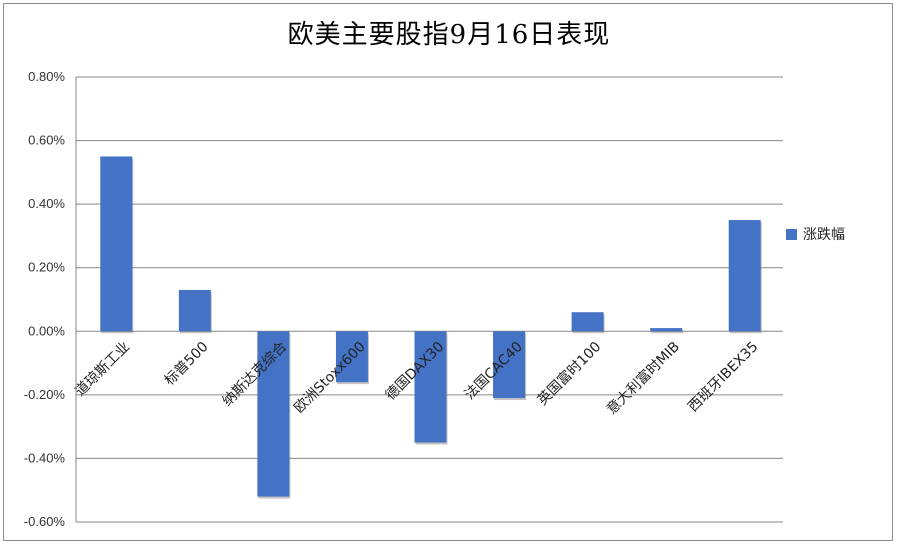 The image size is (898, 545). Describe the element at coordinates (569, 373) in the screenshot. I see `category-label: 英国富时100` at that location.